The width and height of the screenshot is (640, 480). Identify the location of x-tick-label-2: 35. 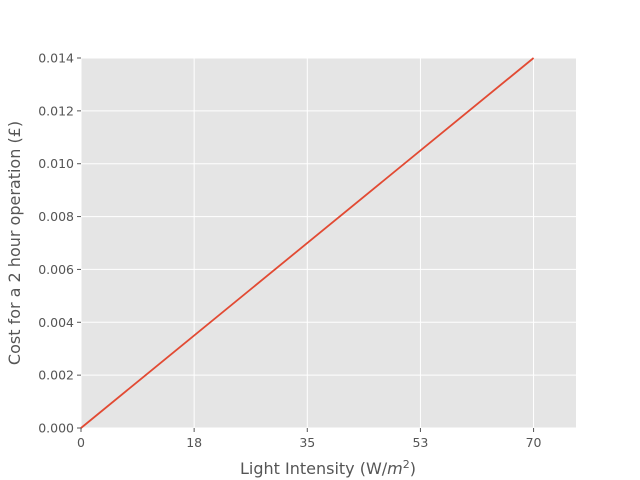
(307, 442).